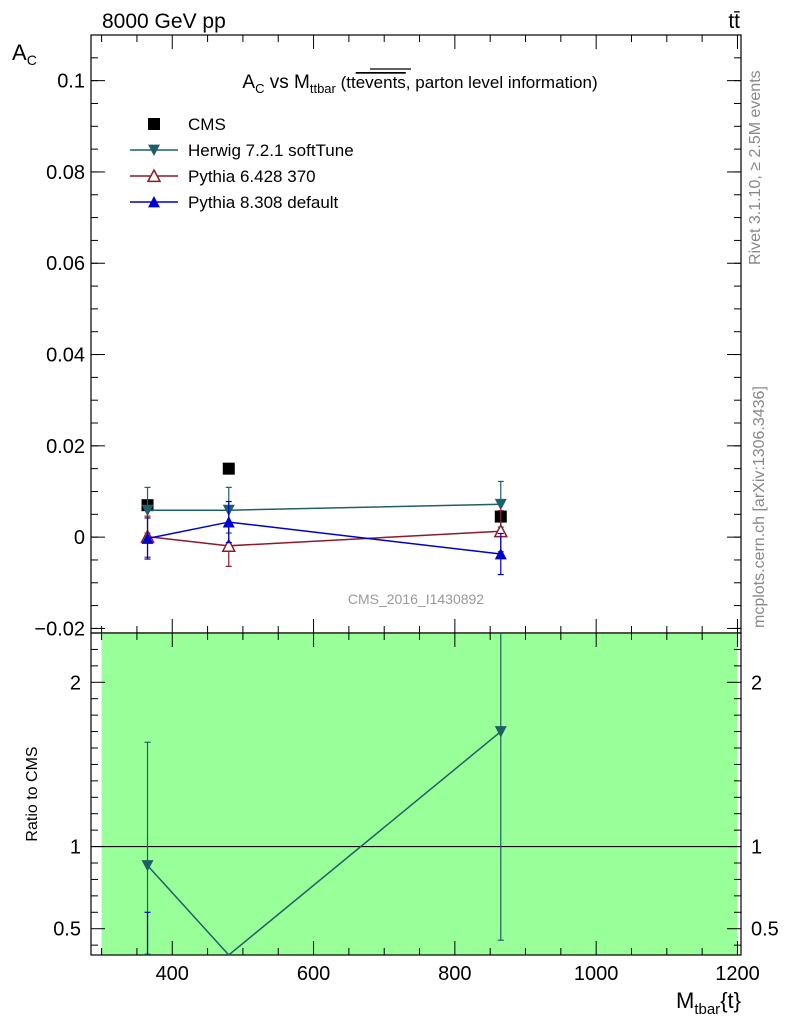  What do you see at coordinates (67, 930) in the screenshot?
I see `ratio-ytick-label: 0.5` at bounding box center [67, 930].